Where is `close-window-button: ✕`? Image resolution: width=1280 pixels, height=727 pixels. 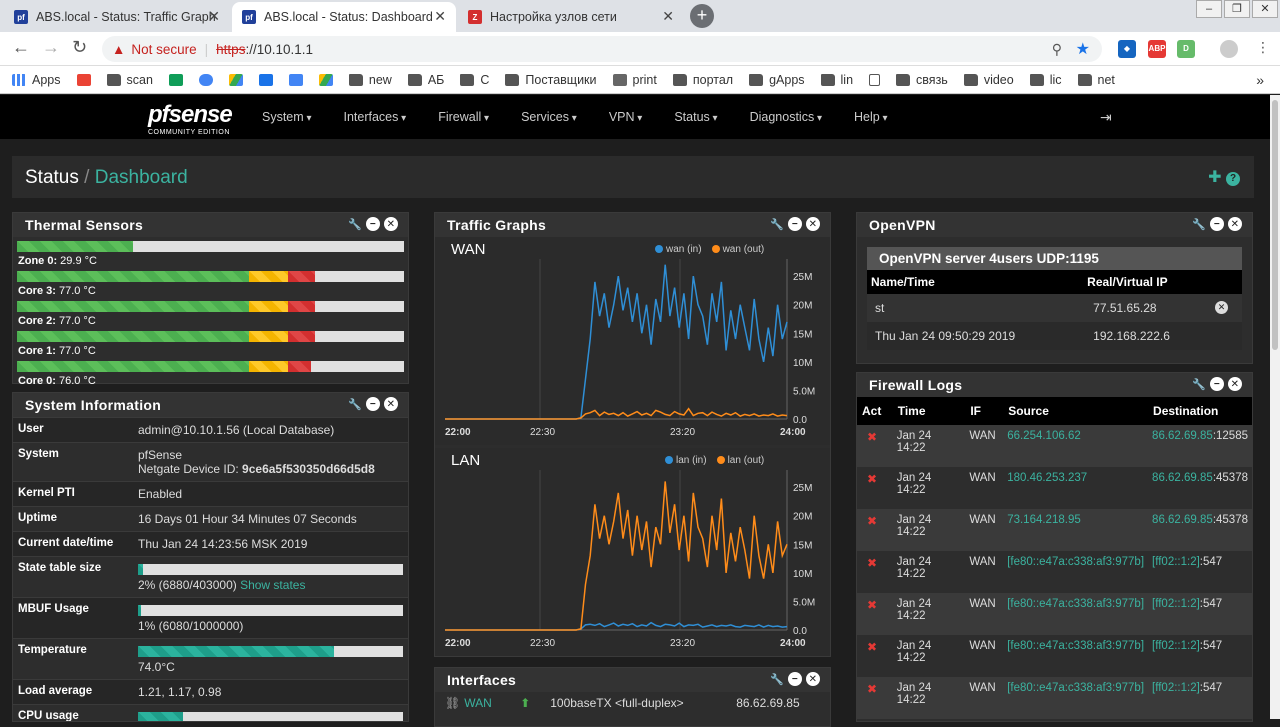 close-window-button: ✕ is located at coordinates (1265, 9).